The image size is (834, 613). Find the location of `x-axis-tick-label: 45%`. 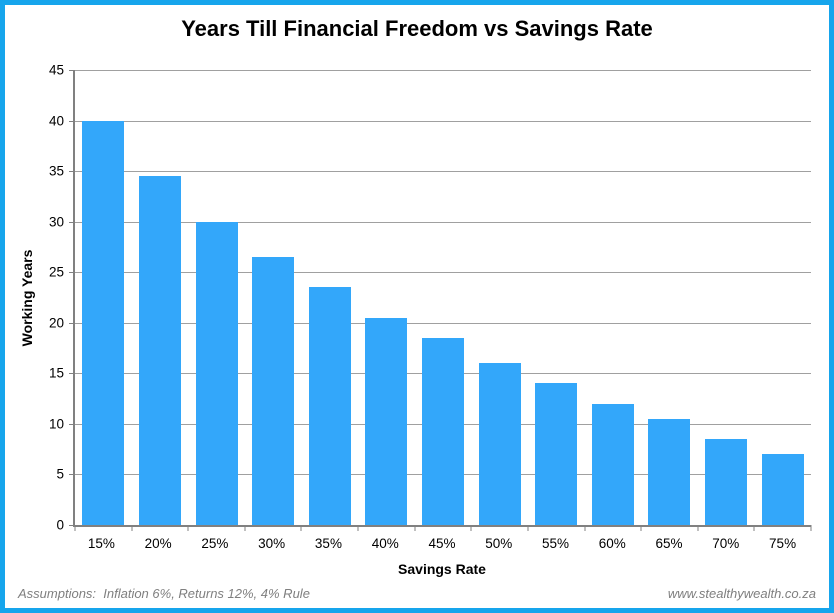

x-axis-tick-label: 45% is located at coordinates (442, 543).